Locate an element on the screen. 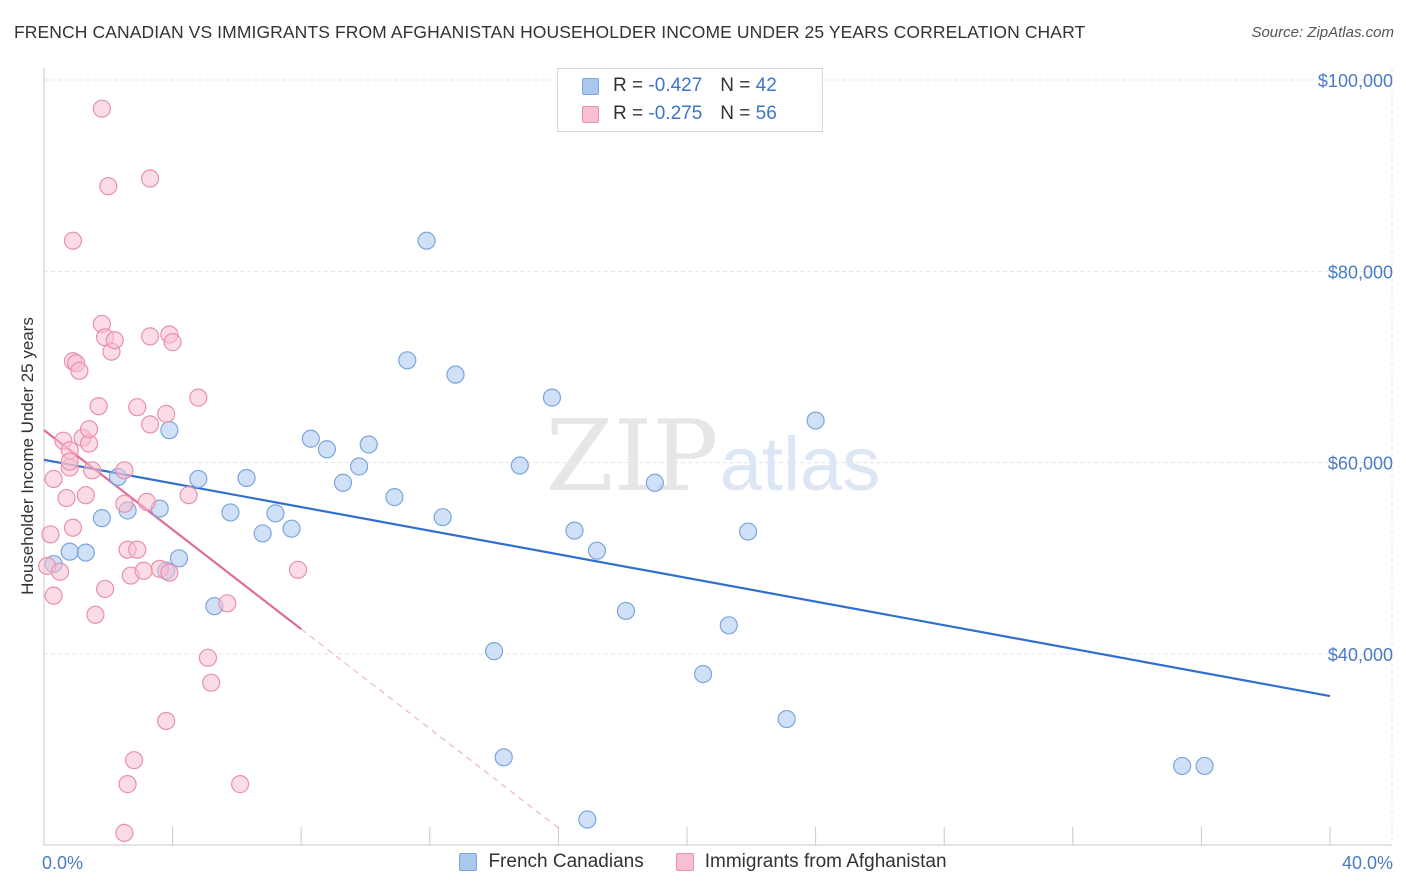  watermark-zip: ZIP is located at coordinates (632, 457).